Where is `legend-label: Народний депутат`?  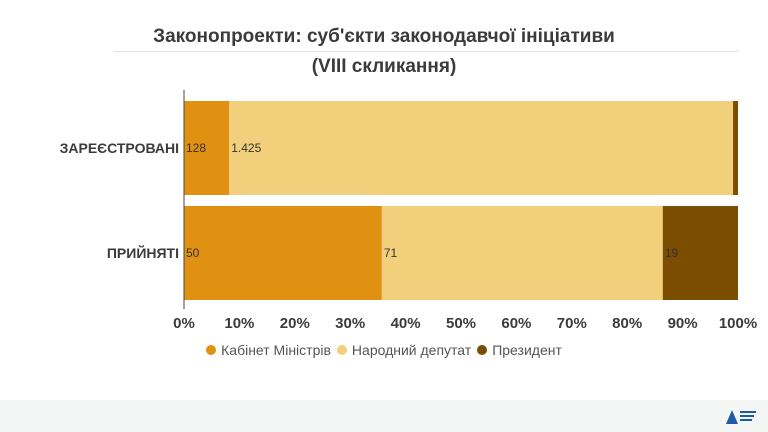 legend-label: Народний депутат is located at coordinates (411, 350).